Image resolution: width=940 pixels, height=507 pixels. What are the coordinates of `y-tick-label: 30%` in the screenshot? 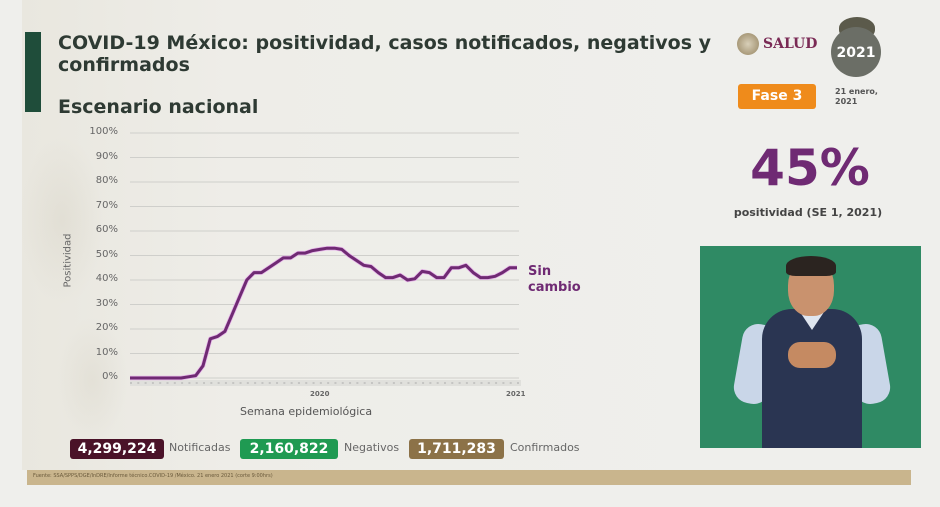 It's located at (106, 303).